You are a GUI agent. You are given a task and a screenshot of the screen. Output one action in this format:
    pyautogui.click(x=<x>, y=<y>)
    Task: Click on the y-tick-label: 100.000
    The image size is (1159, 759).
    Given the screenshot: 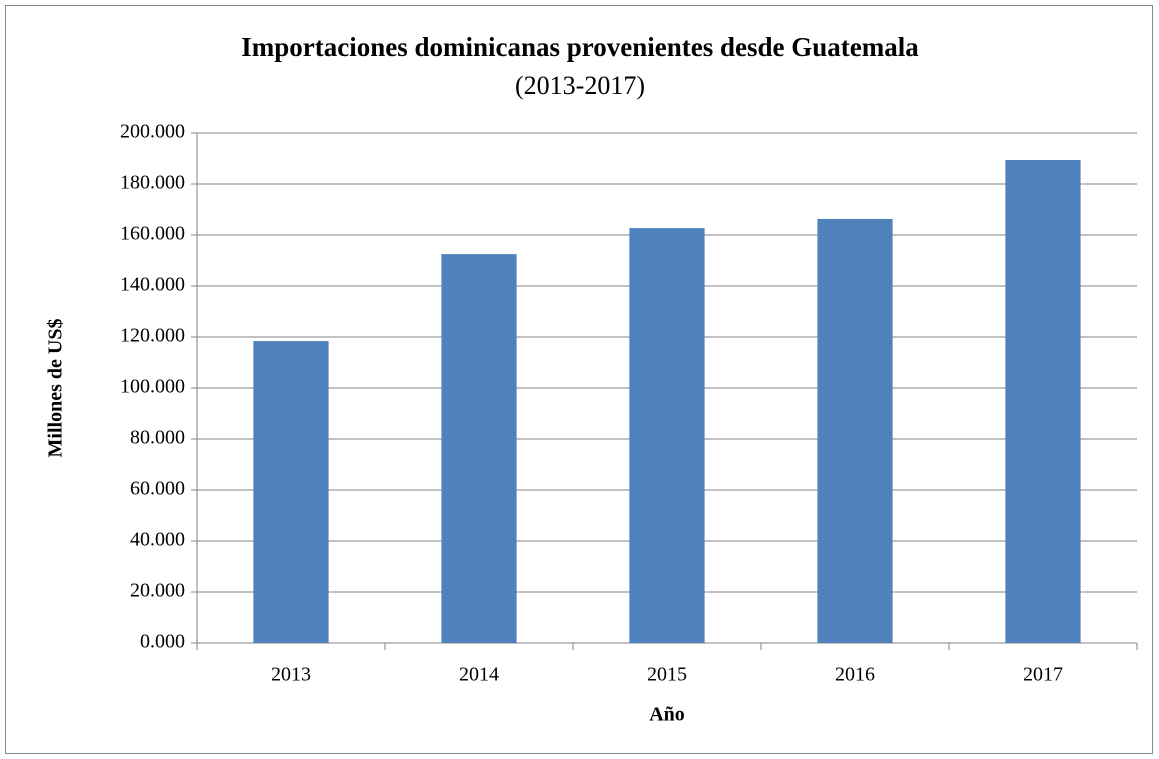 What is the action you would take?
    pyautogui.click(x=152, y=387)
    